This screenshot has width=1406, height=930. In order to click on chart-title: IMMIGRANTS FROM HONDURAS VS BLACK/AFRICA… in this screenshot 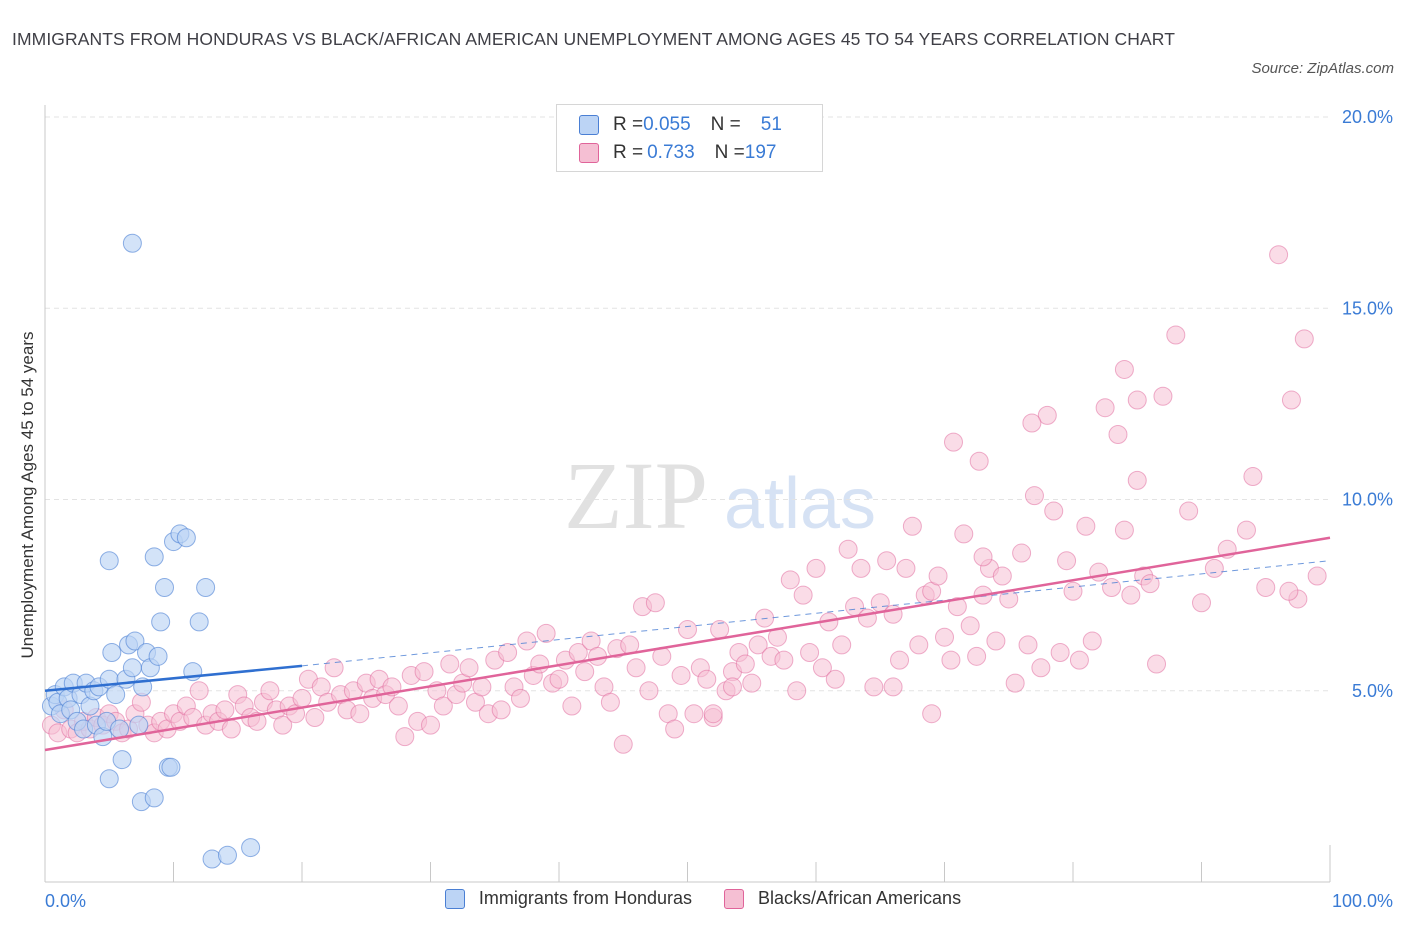, I will do `click(594, 39)`.